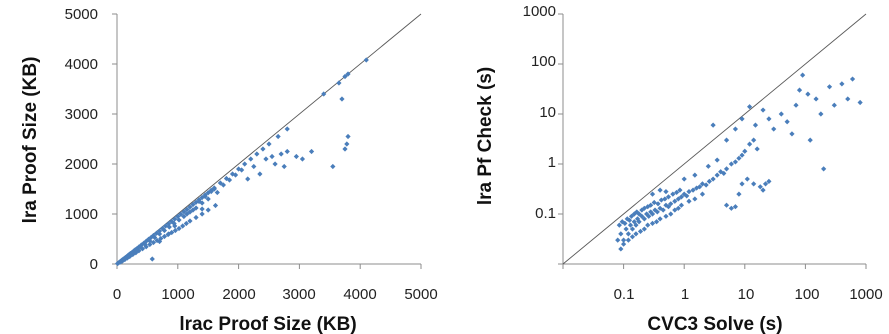 Image resolution: width=889 pixels, height=334 pixels. What do you see at coordinates (275, 294) in the screenshot?
I see `x-tick-labels: 0 1000 2000 3000 4000 5000` at bounding box center [275, 294].